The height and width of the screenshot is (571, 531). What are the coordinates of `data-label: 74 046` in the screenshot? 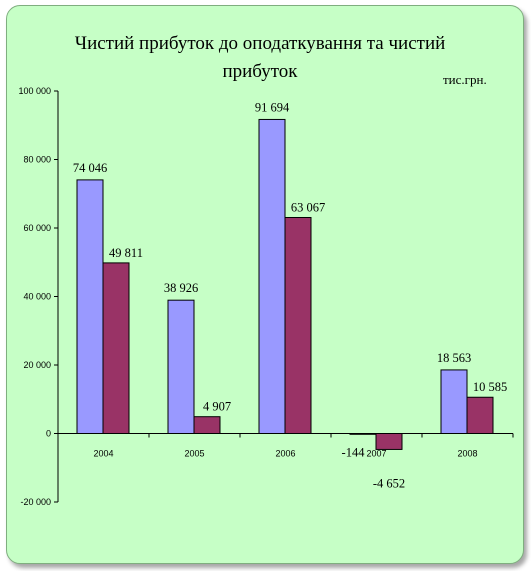 It's located at (90, 168).